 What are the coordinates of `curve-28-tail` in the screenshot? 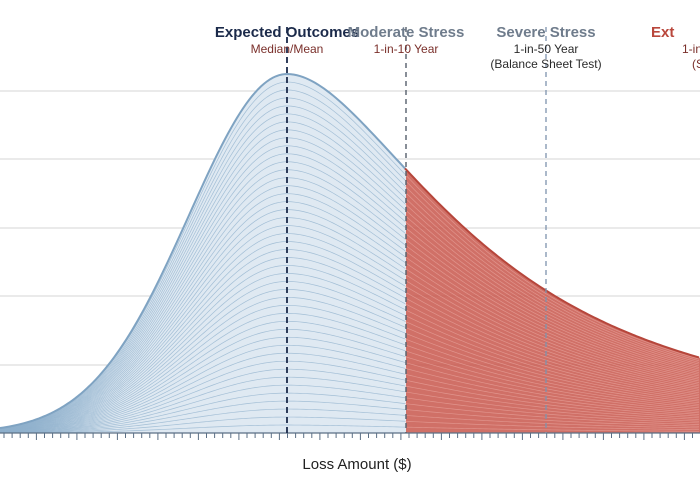 It's located at (552, 327).